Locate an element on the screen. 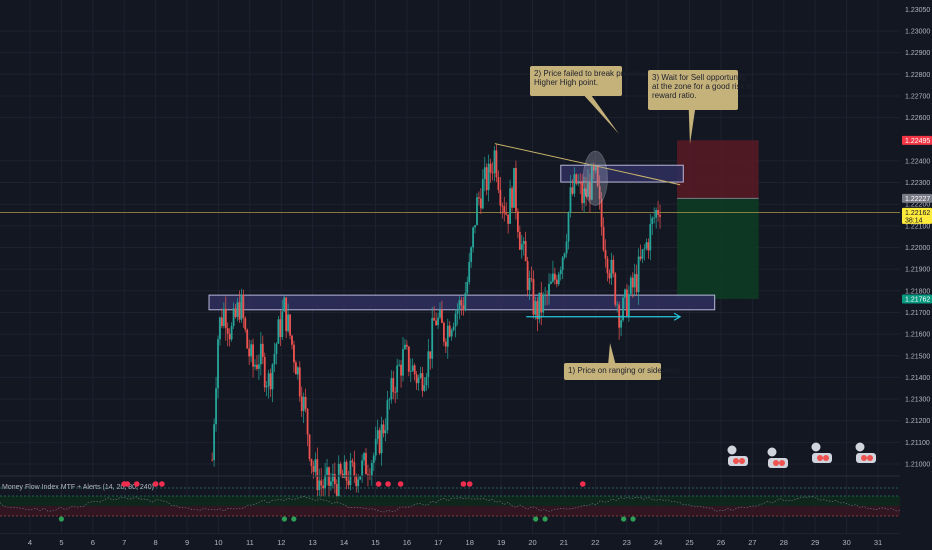 Image resolution: width=932 pixels, height=550 pixels. price-marker-bg is located at coordinates (917, 140).